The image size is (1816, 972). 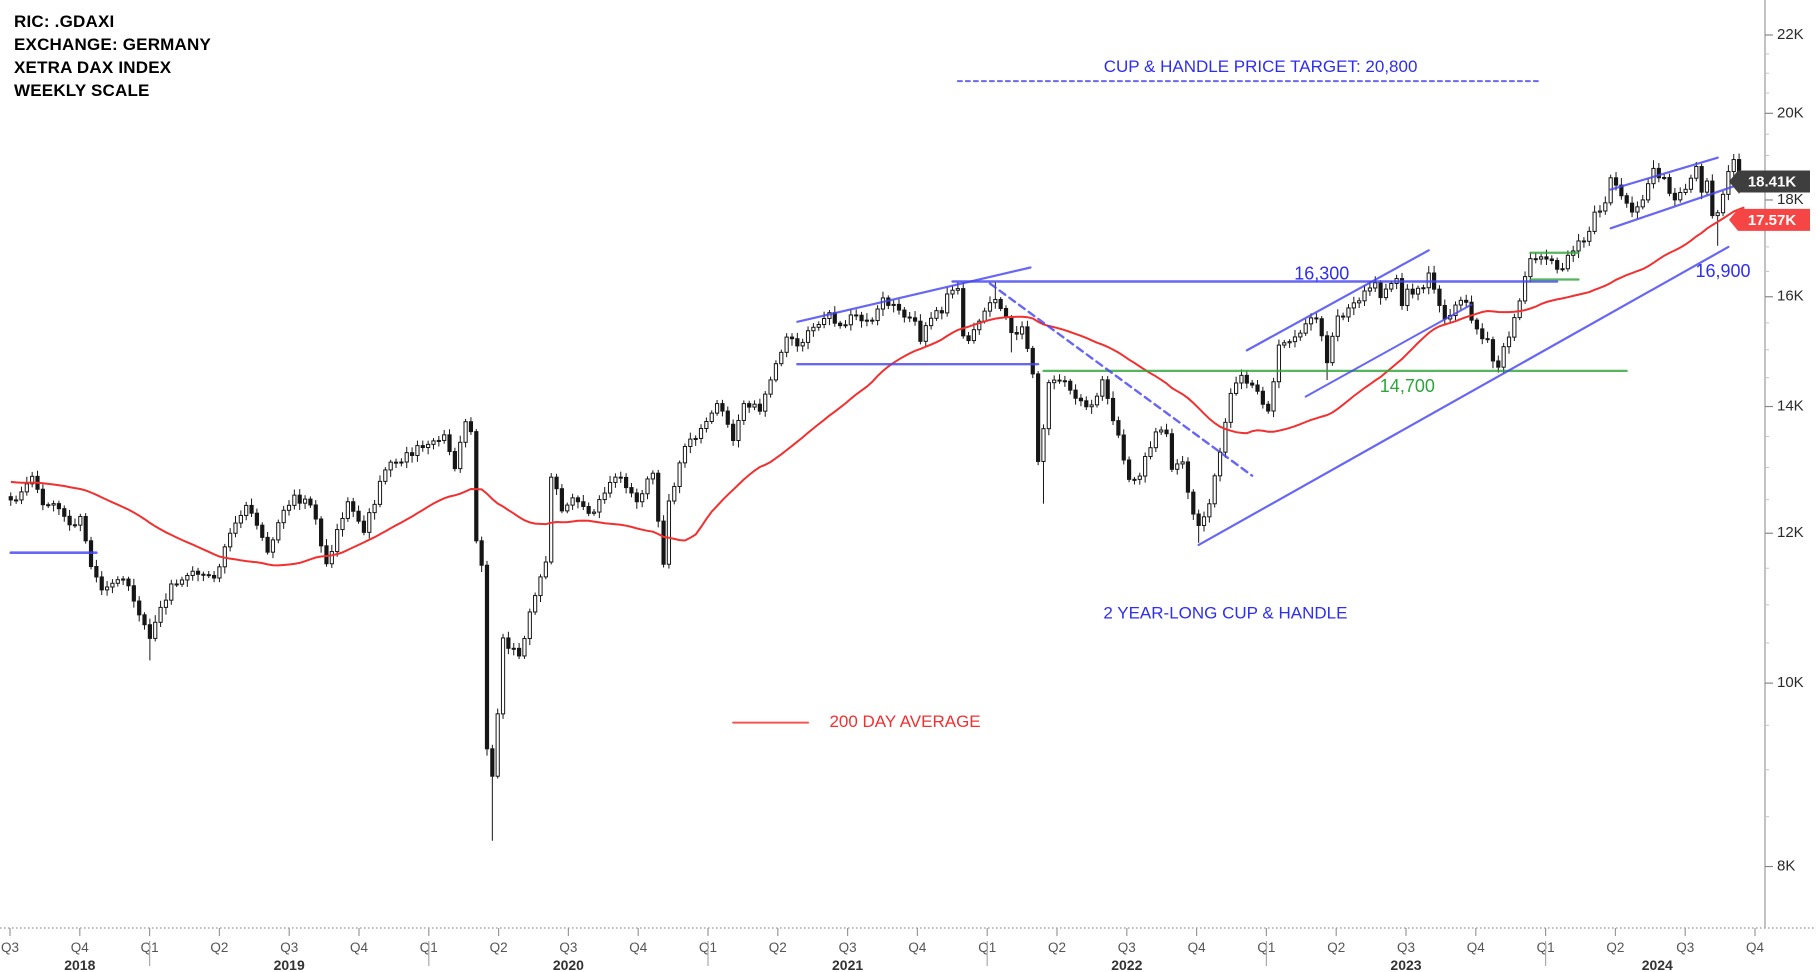 I want to click on label-14700: 14,700, so click(x=1407, y=386).